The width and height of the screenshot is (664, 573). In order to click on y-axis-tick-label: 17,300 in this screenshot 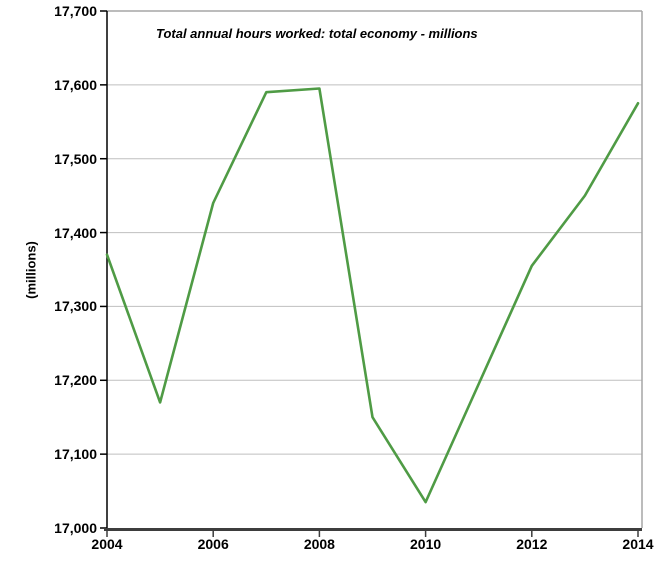, I will do `click(75, 306)`.